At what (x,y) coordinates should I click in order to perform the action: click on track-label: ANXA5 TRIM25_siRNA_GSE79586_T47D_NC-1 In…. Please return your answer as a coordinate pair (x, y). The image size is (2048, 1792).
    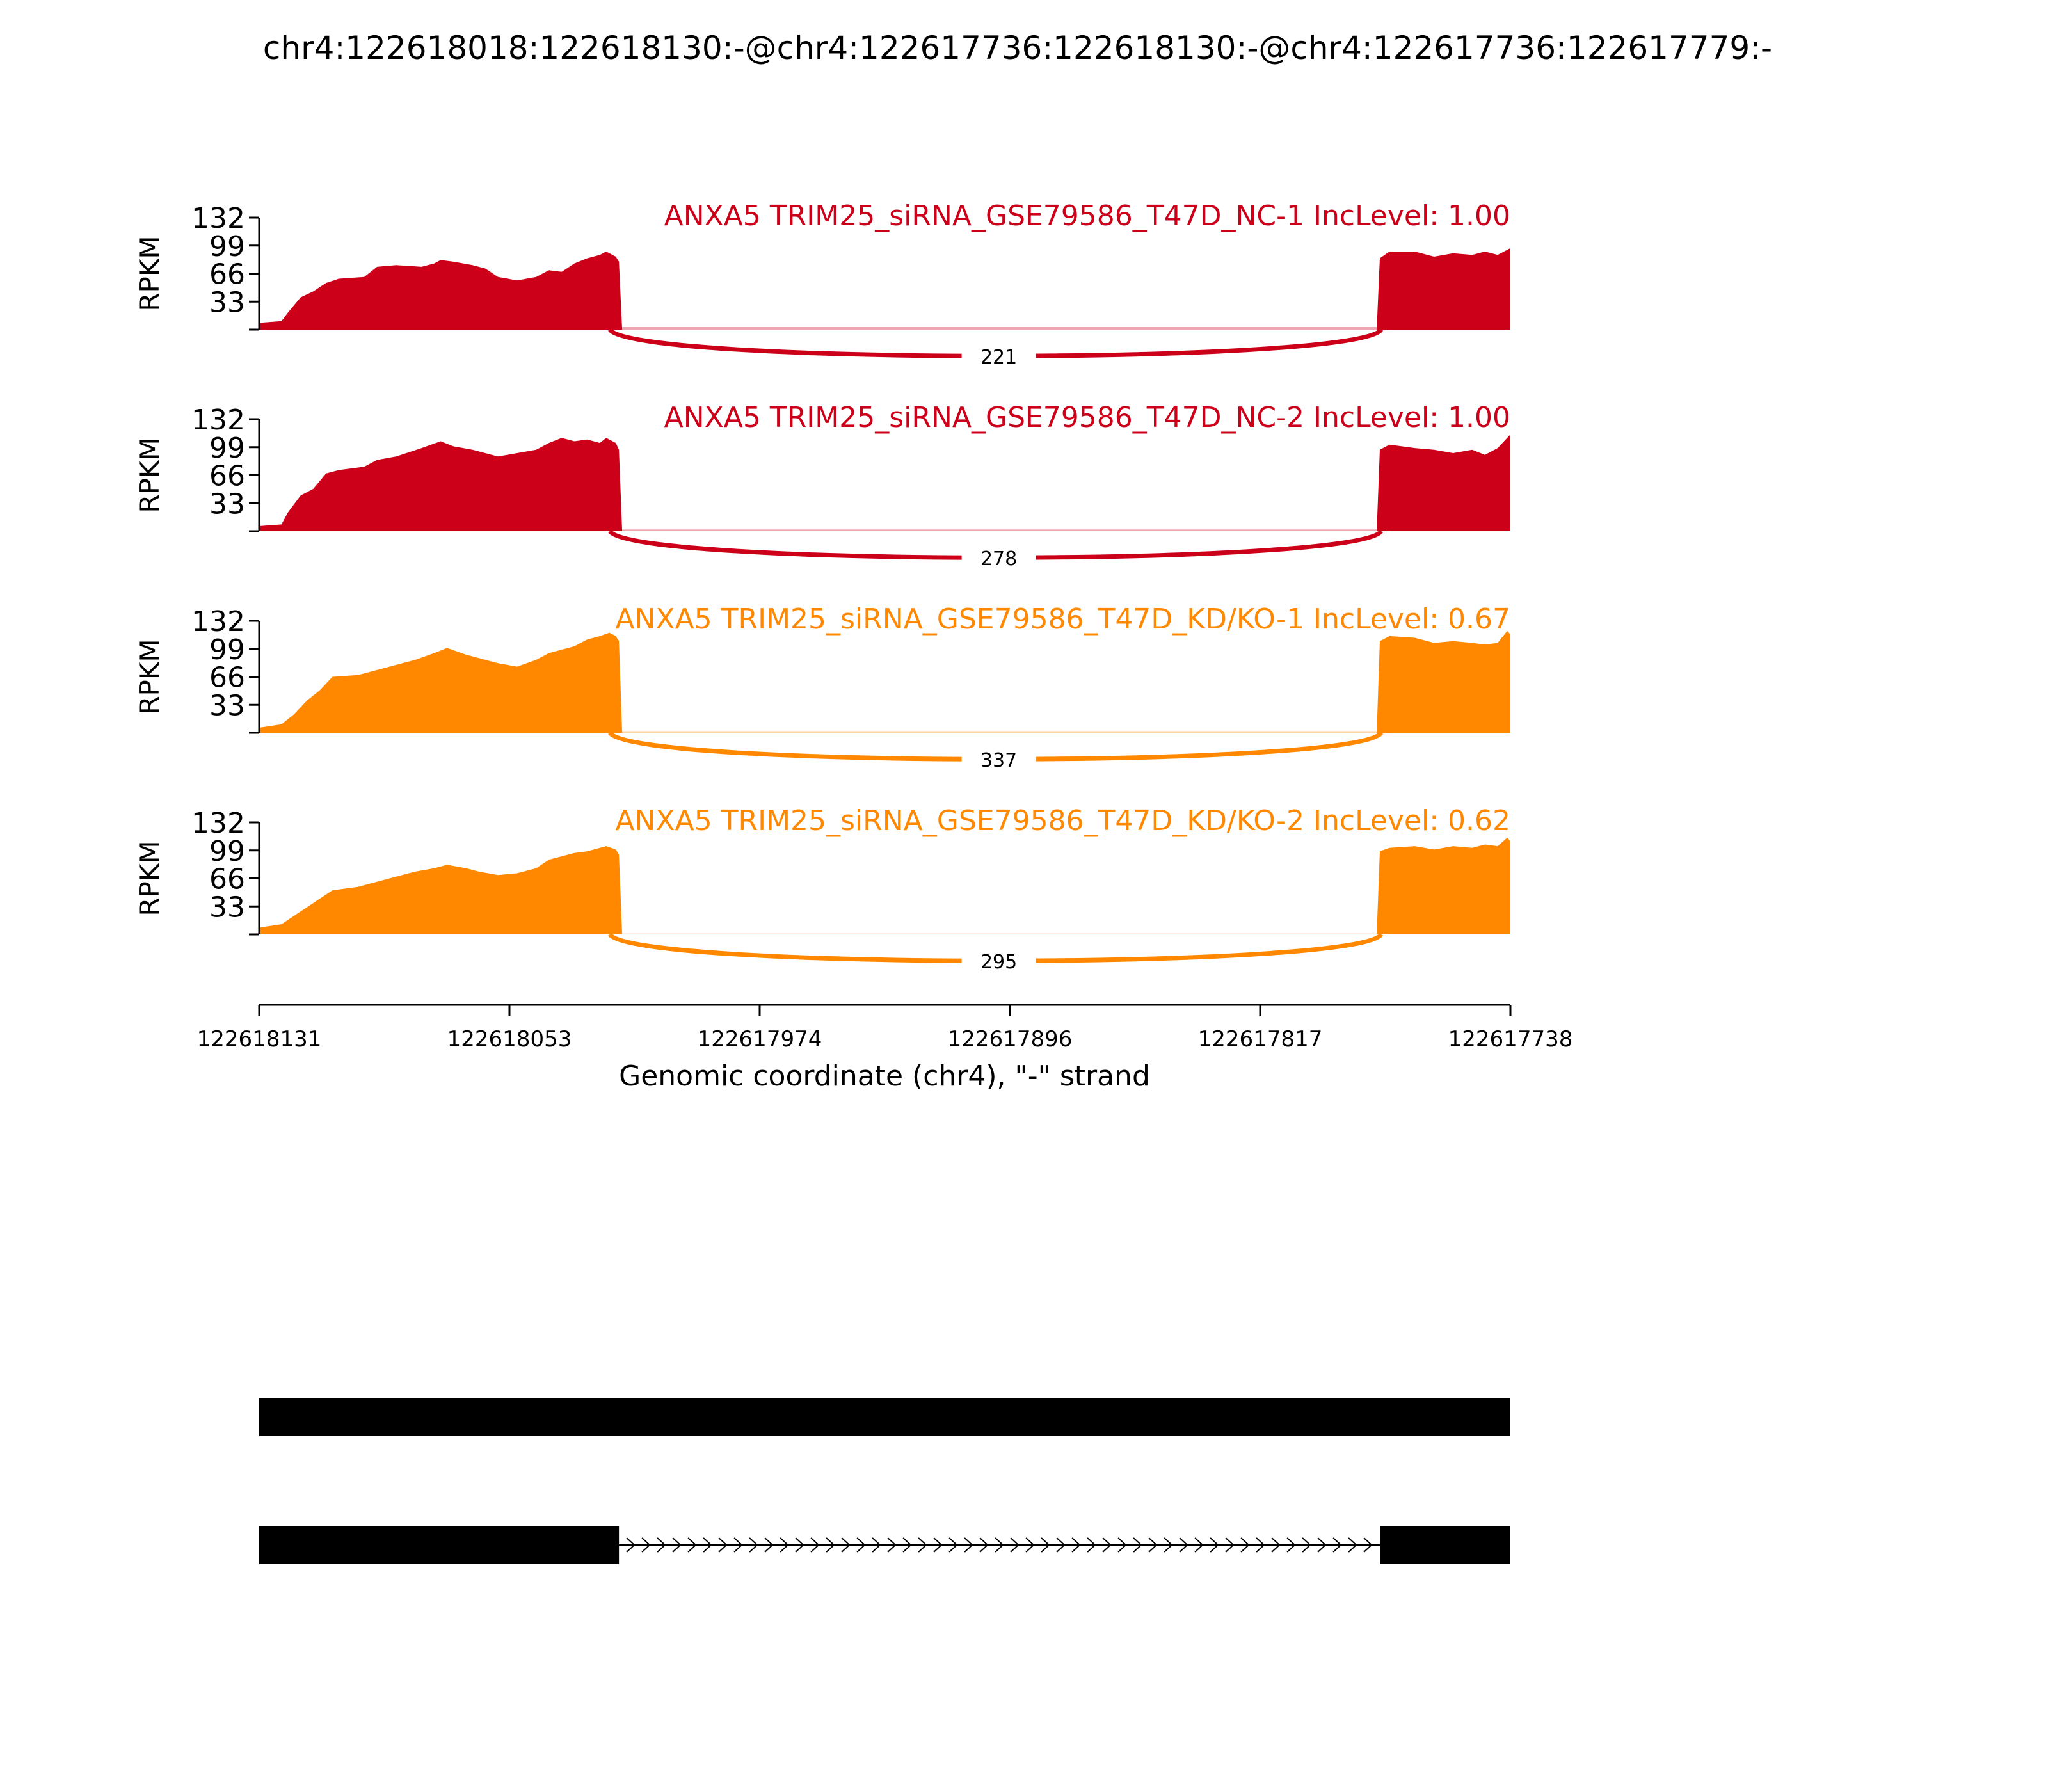
    Looking at the image, I should click on (1087, 216).